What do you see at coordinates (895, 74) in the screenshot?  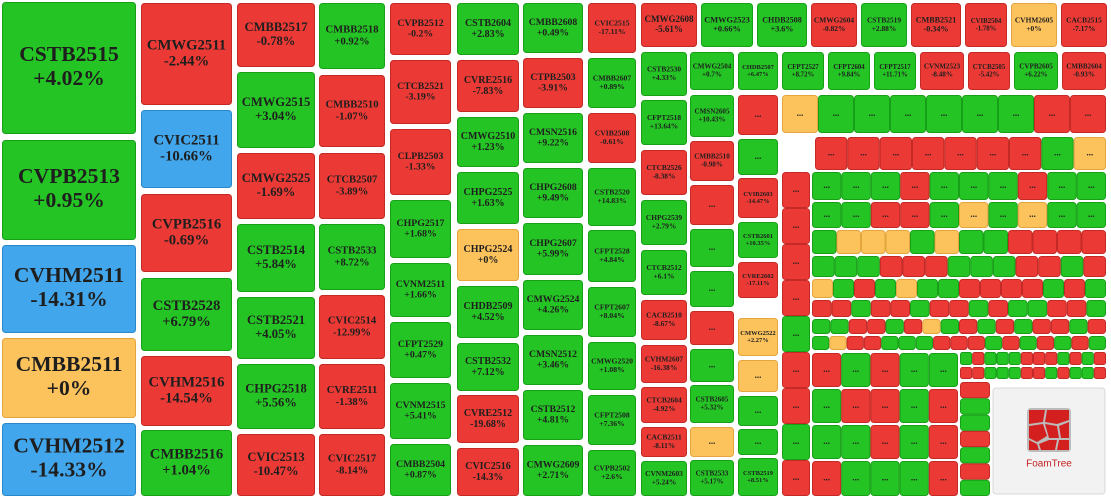 I see `tile-change: +11.71%` at bounding box center [895, 74].